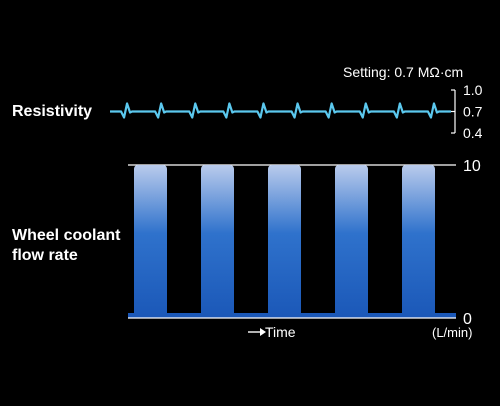 The image size is (500, 406). What do you see at coordinates (45, 255) in the screenshot?
I see `flow-label-line-2: flow rate` at bounding box center [45, 255].